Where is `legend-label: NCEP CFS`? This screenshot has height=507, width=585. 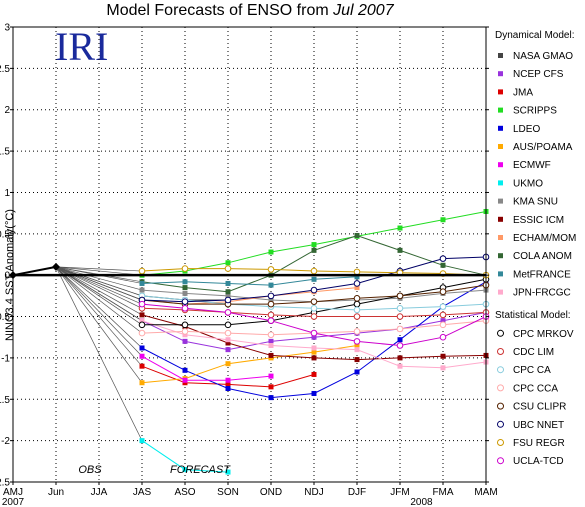 legend-label: NCEP CFS is located at coordinates (538, 74).